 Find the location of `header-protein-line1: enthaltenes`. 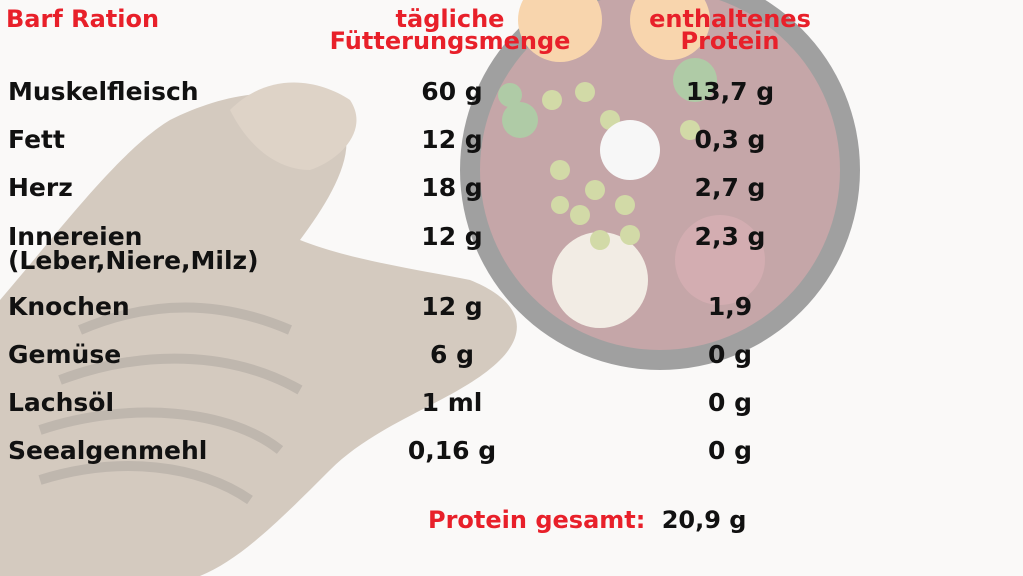

header-protein-line1: enthaltenes is located at coordinates (730, 19).